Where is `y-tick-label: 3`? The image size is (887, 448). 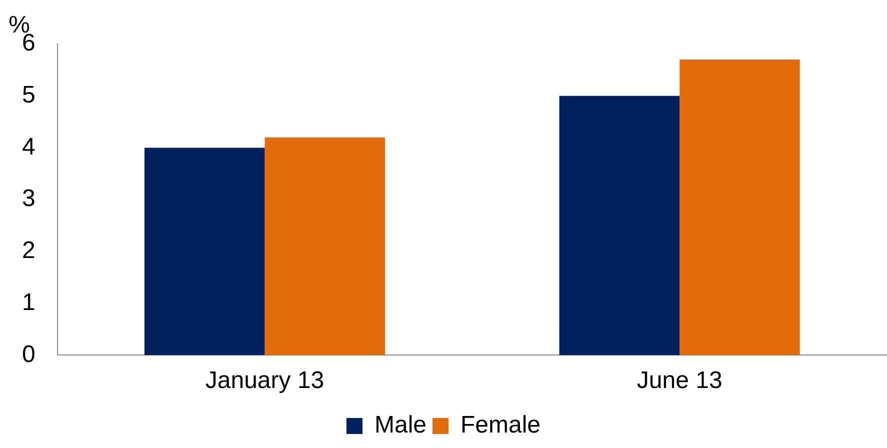 y-tick-label: 3 is located at coordinates (29, 198).